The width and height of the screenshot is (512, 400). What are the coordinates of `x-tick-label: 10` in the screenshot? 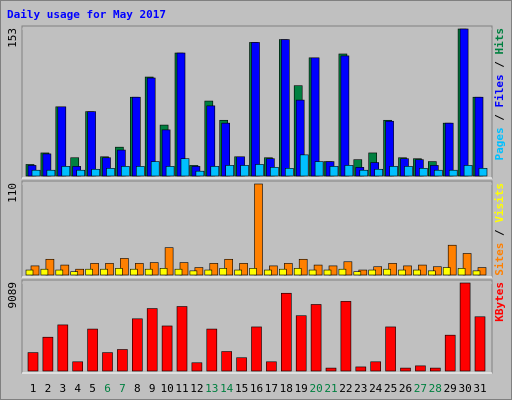 It's located at (166, 388).